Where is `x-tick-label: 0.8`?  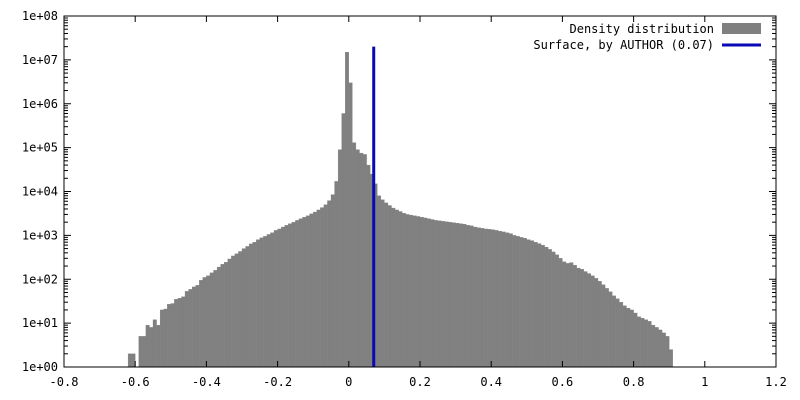
x-tick-label: 0.8 is located at coordinates (634, 382).